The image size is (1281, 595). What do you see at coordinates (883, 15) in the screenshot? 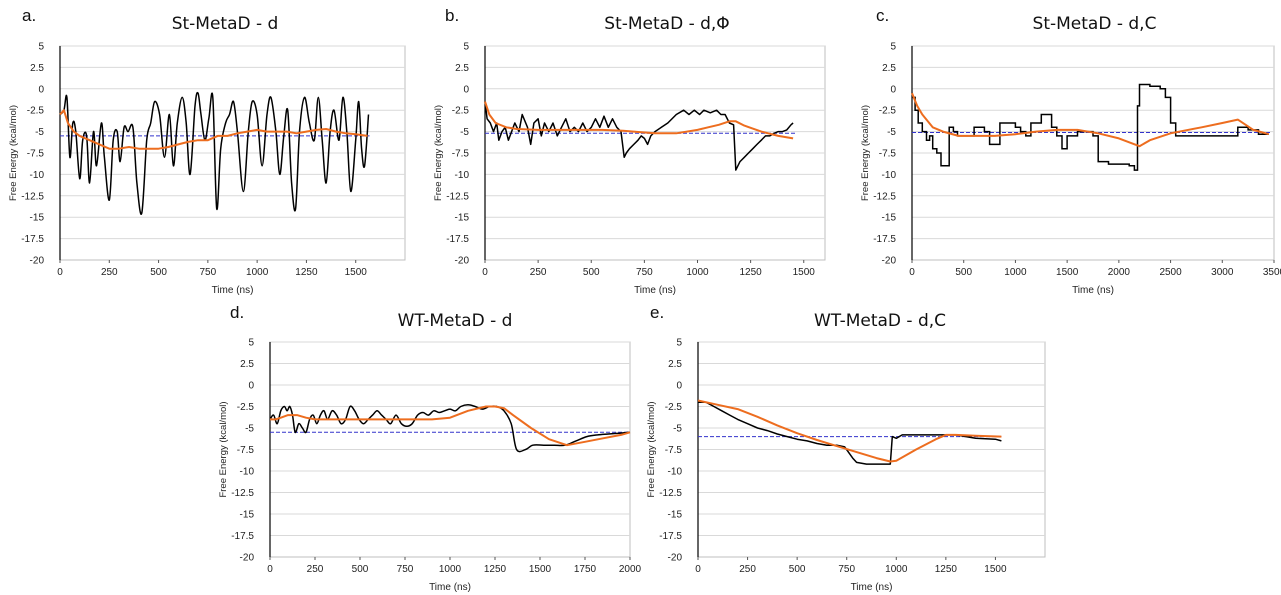
I see `panel-label: c.` at bounding box center [883, 15].